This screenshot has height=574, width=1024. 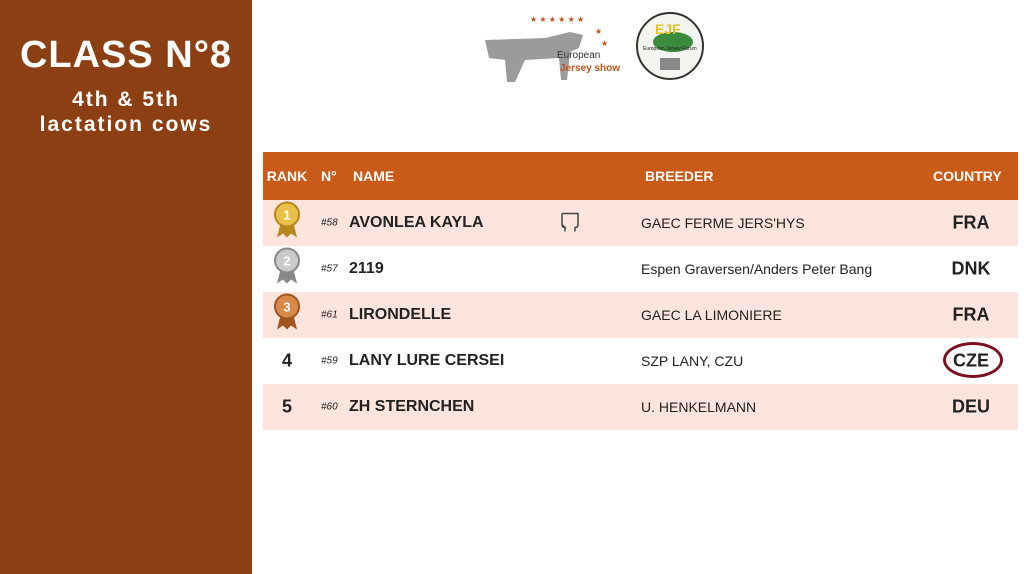 I want to click on breeder: Espen Graversen/Anders Peter Bang, so click(x=757, y=269).